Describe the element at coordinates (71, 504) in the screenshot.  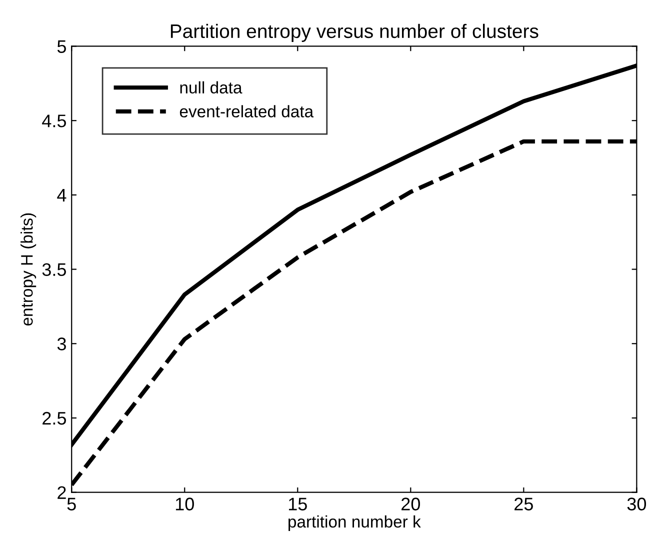
I see `x-tick-label: 5` at that location.